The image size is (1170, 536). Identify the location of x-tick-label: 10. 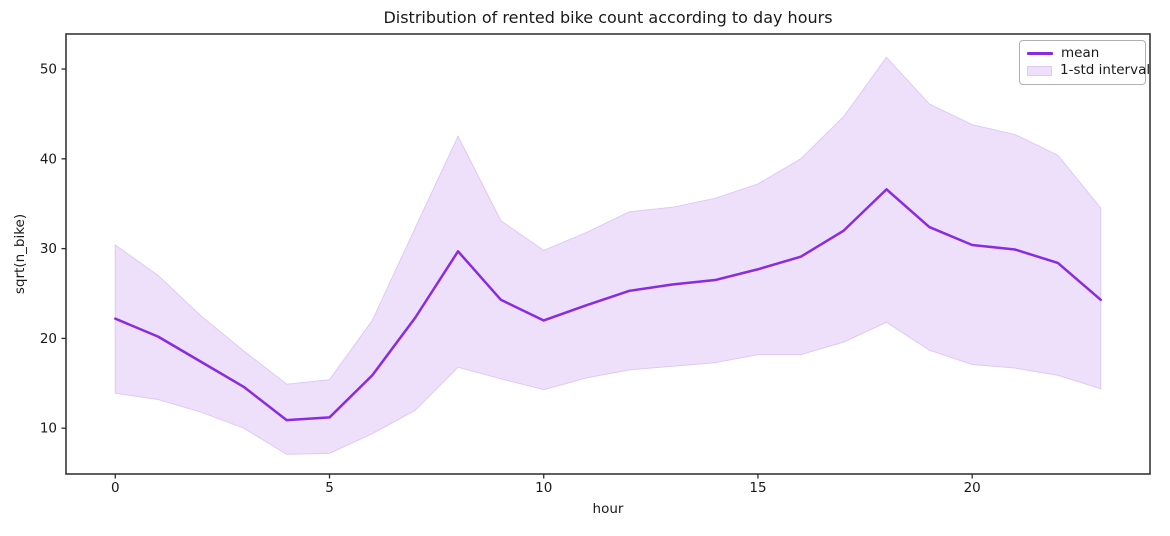
(543, 488).